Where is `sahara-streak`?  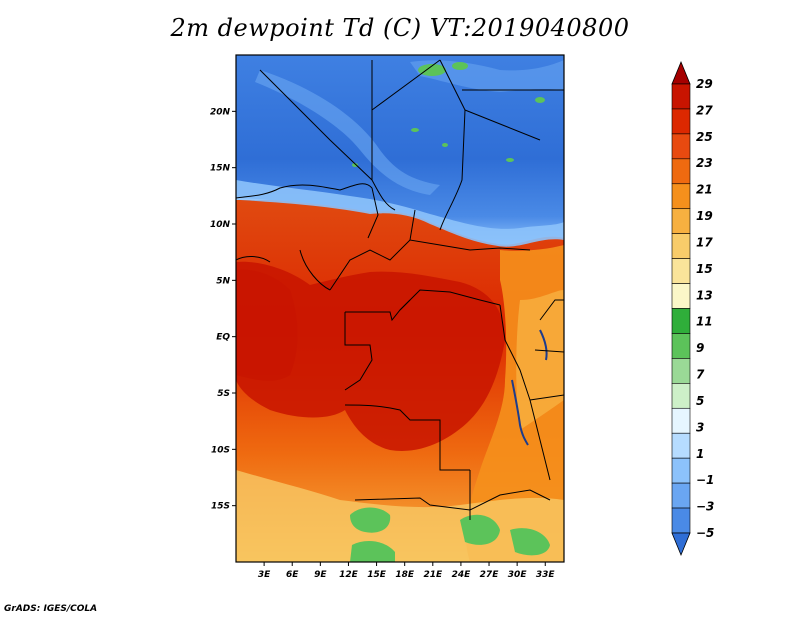
sahara-streak is located at coordinates (347, 132).